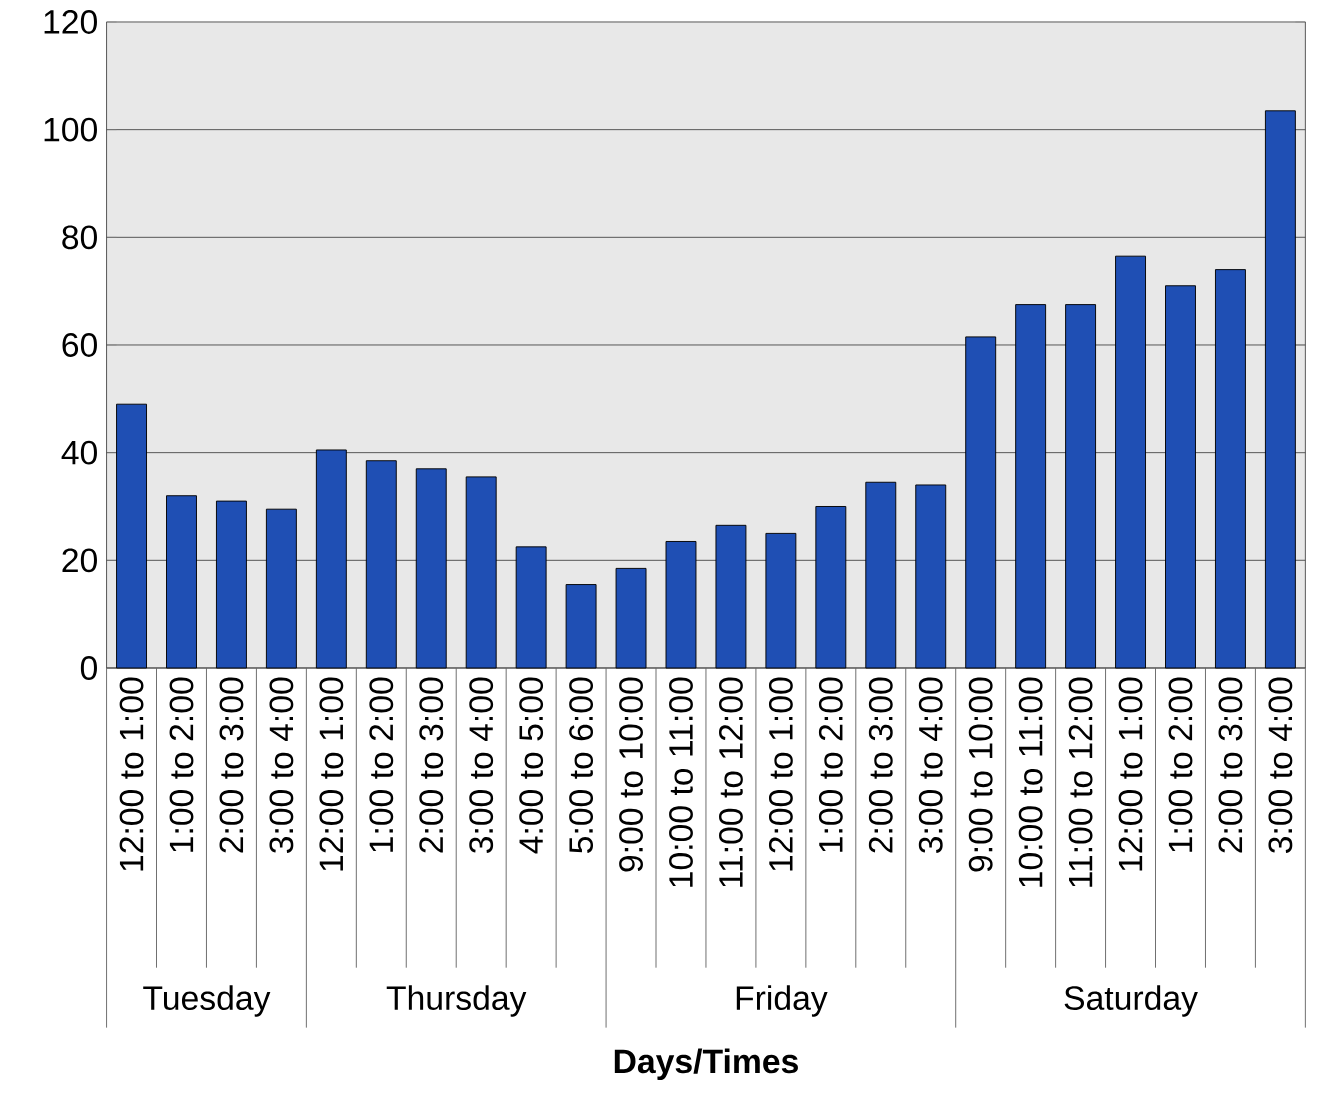  I want to click on y-tick-label: 60, so click(79, 344).